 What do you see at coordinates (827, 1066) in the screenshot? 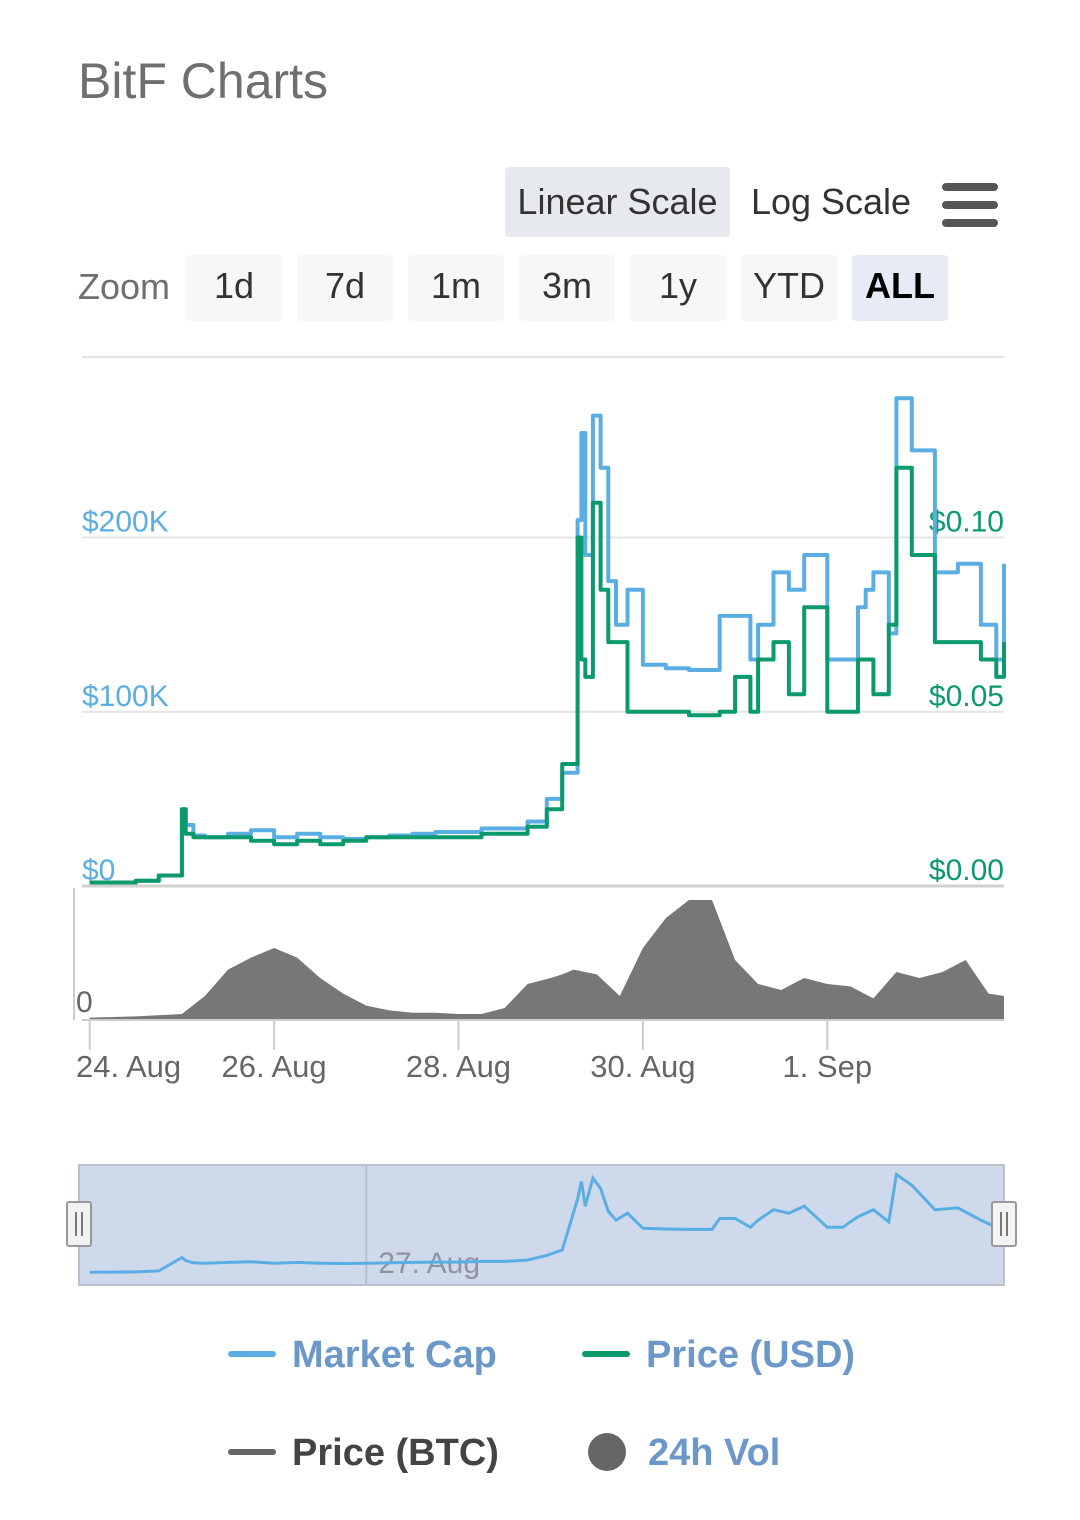
I see `x-tick-label: 1. Sep` at bounding box center [827, 1066].